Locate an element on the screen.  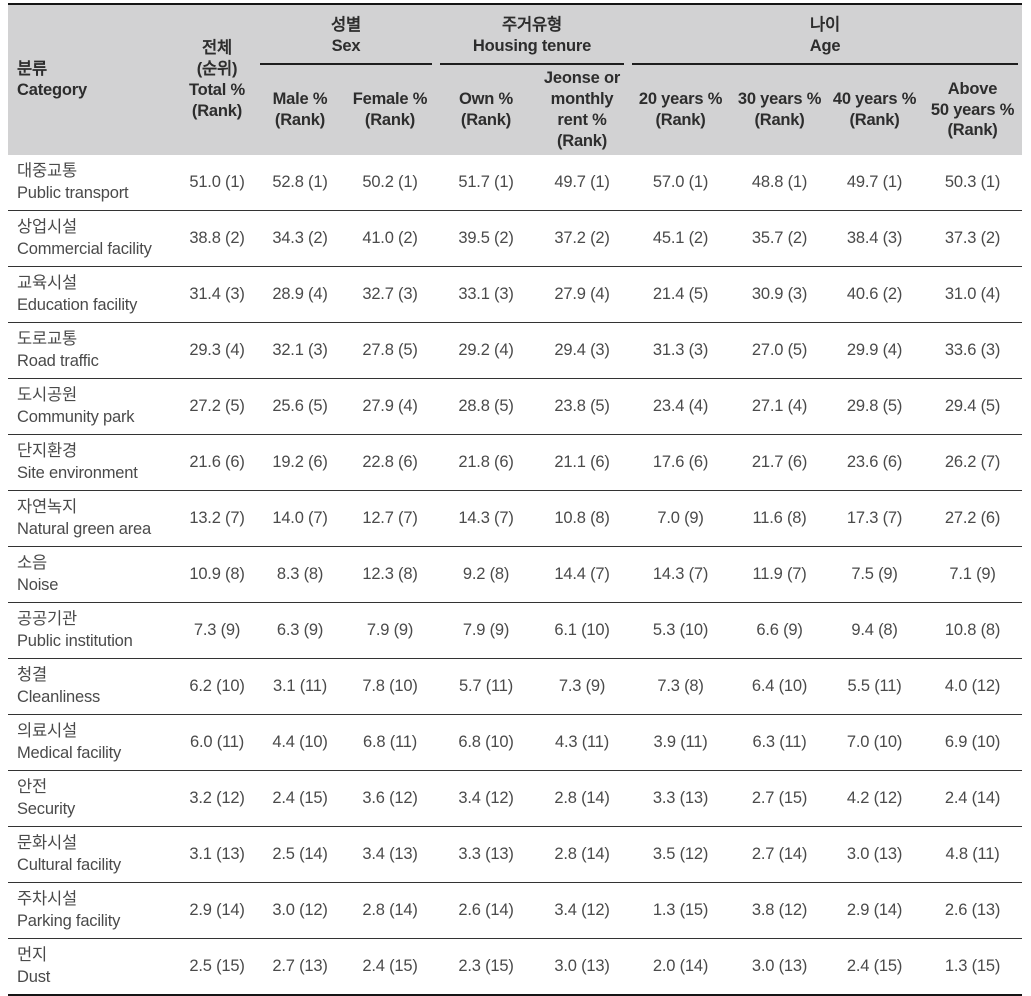
value-cell: 31.4 (3) is located at coordinates (217, 294).